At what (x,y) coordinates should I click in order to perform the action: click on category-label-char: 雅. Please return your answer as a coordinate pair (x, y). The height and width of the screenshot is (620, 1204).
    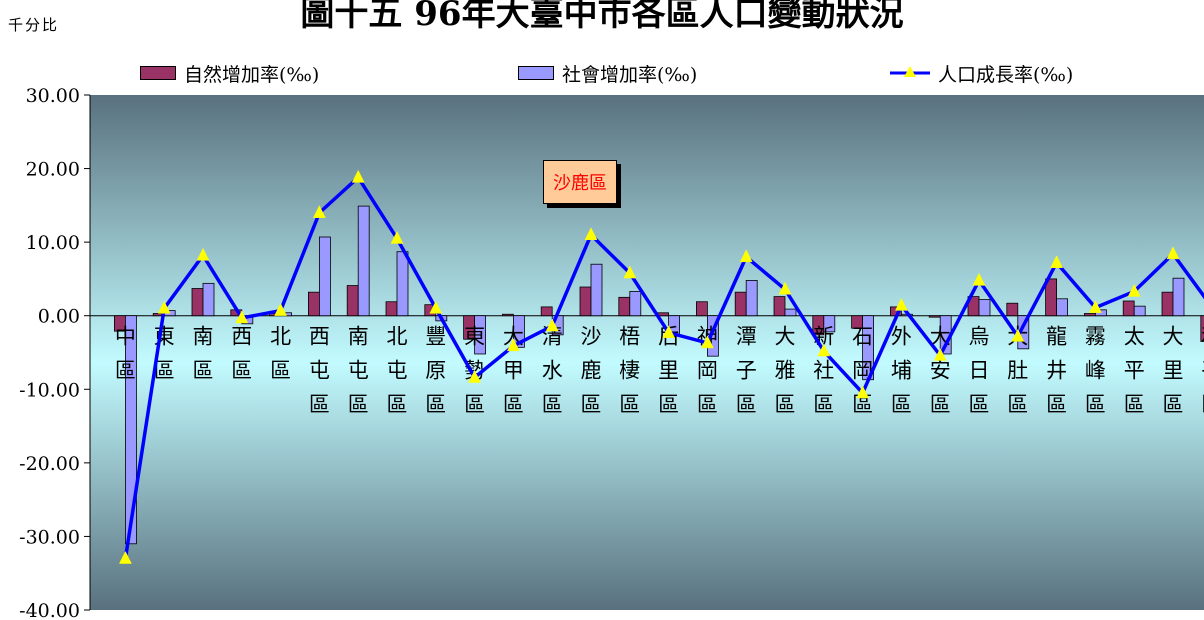
    Looking at the image, I should click on (785, 371).